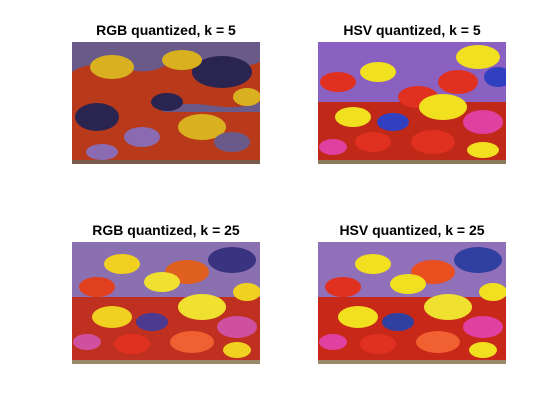 Image resolution: width=560 pixels, height=420 pixels. I want to click on panel-rgb-k5: RGB quantized, k = 5, so click(166, 93).